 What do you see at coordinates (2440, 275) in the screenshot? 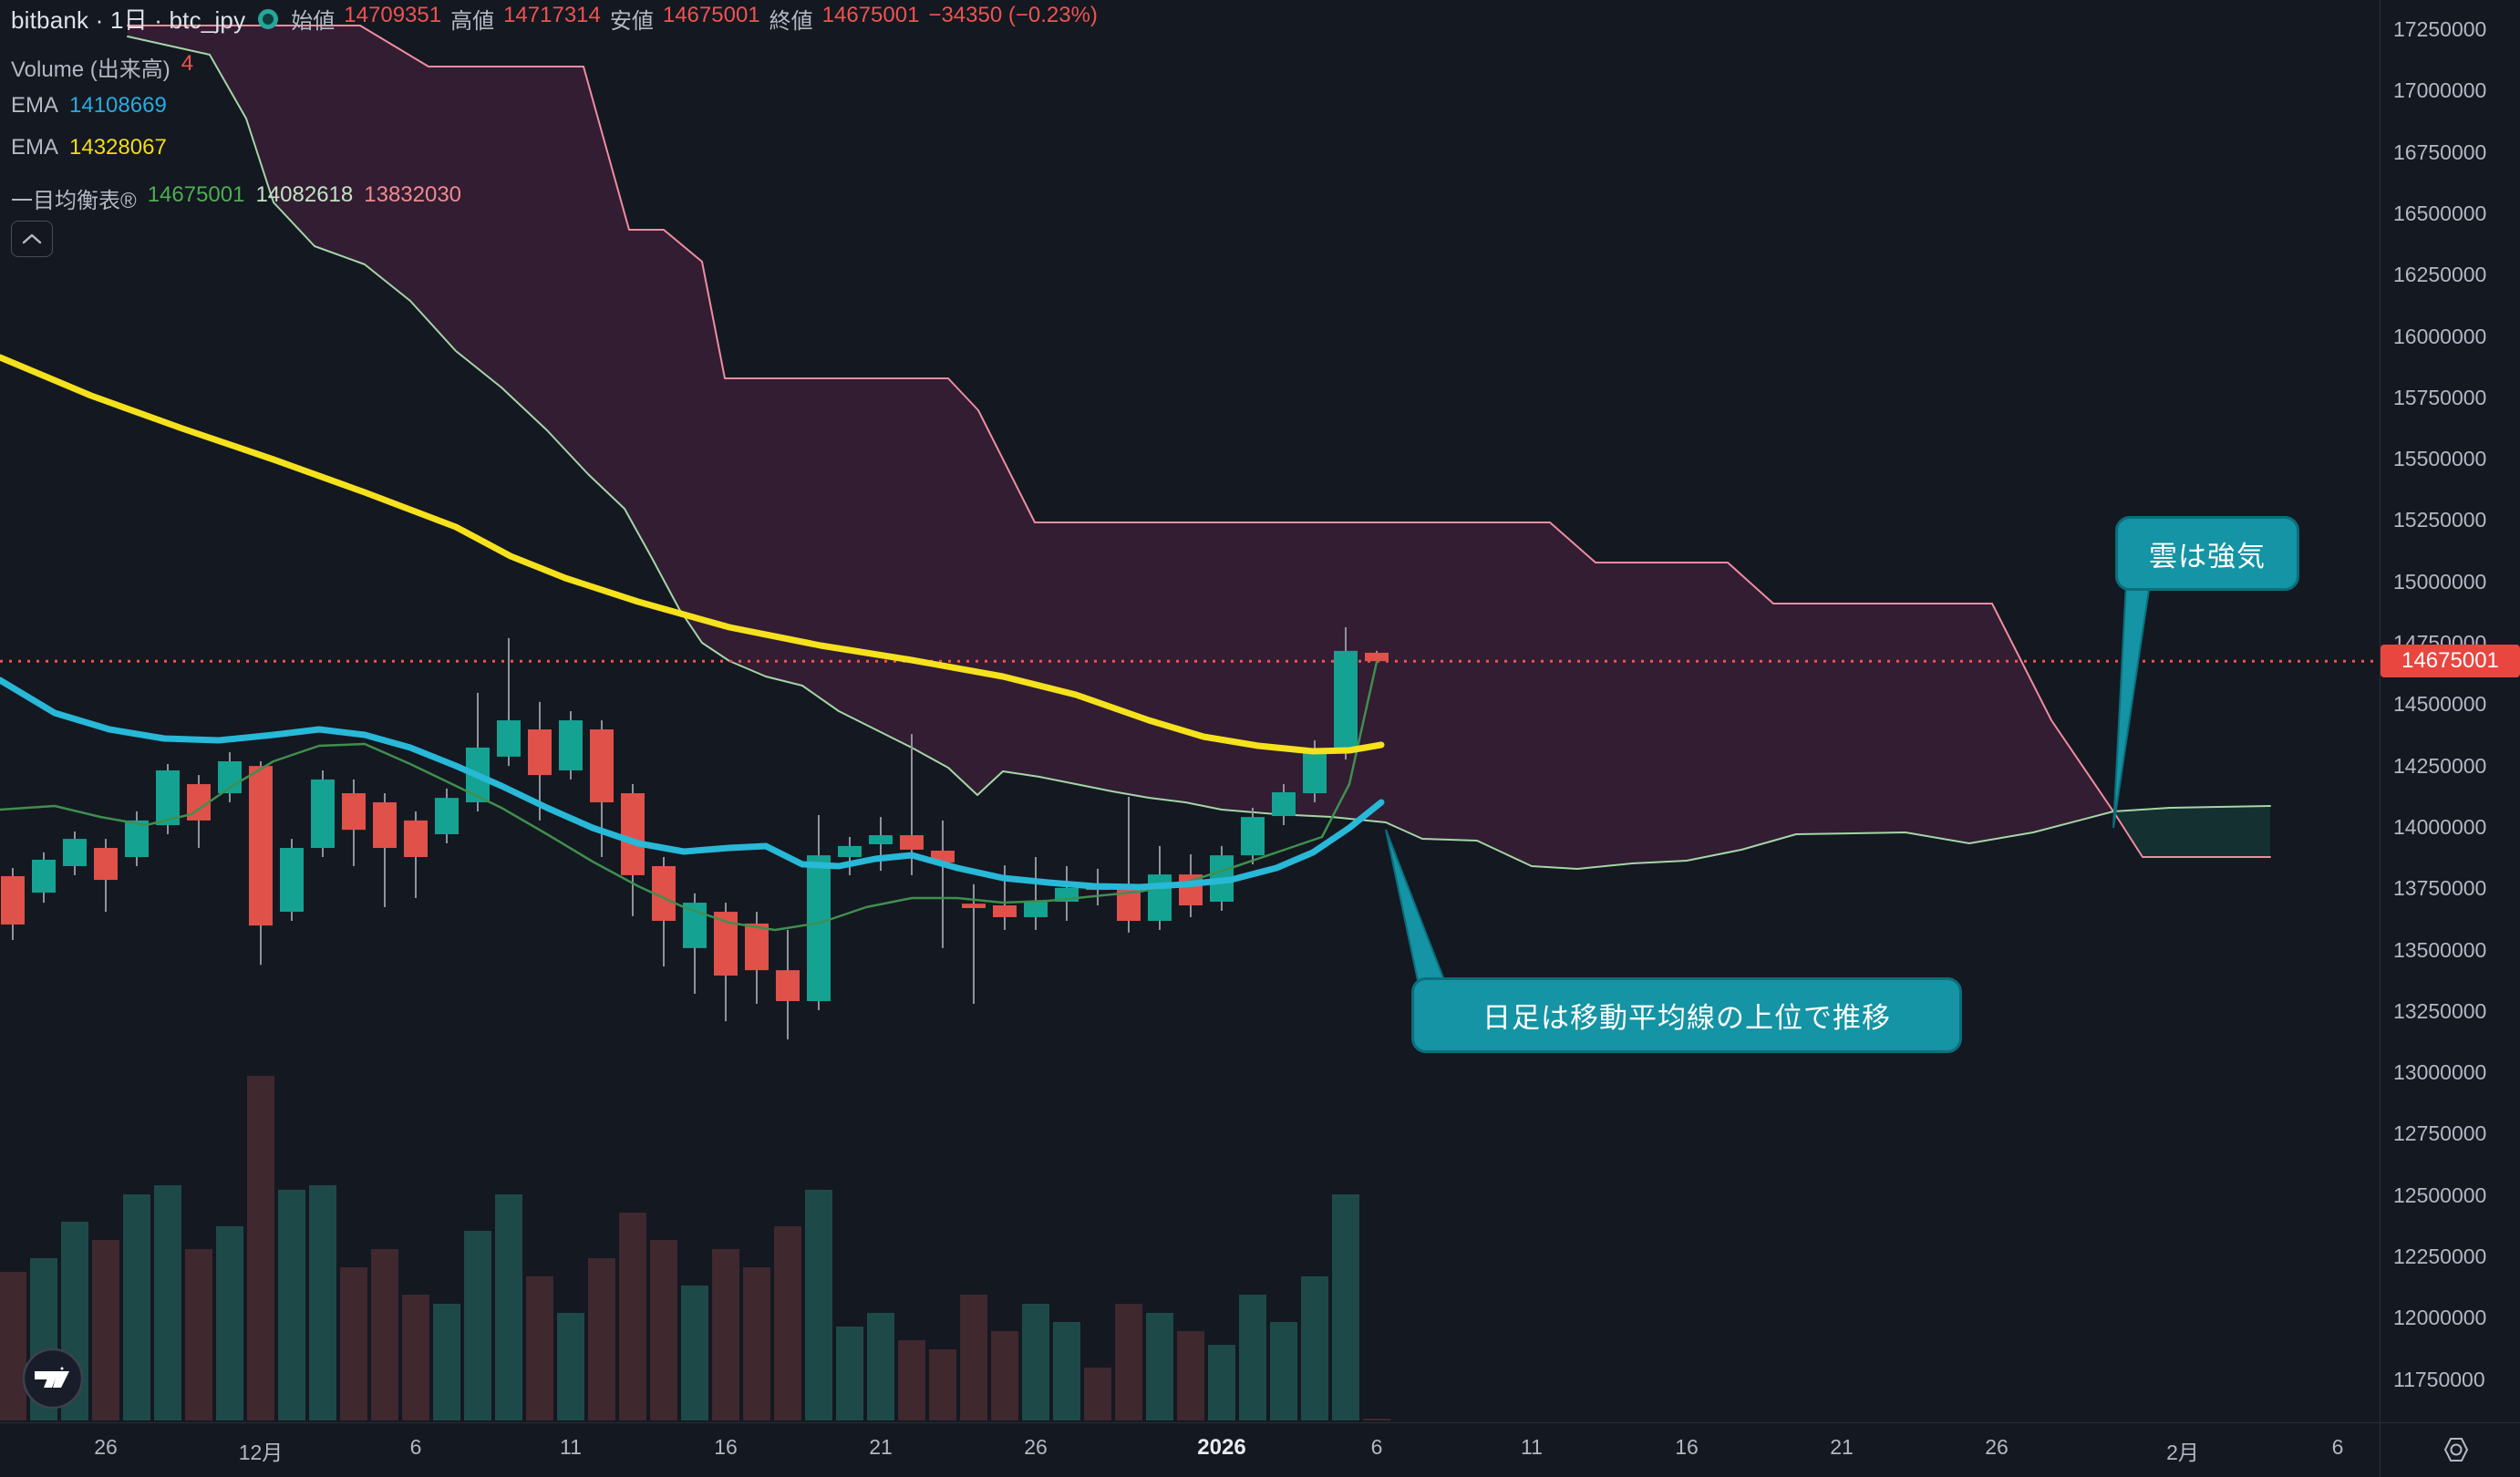
I see `price-axis-label: 16250000` at bounding box center [2440, 275].